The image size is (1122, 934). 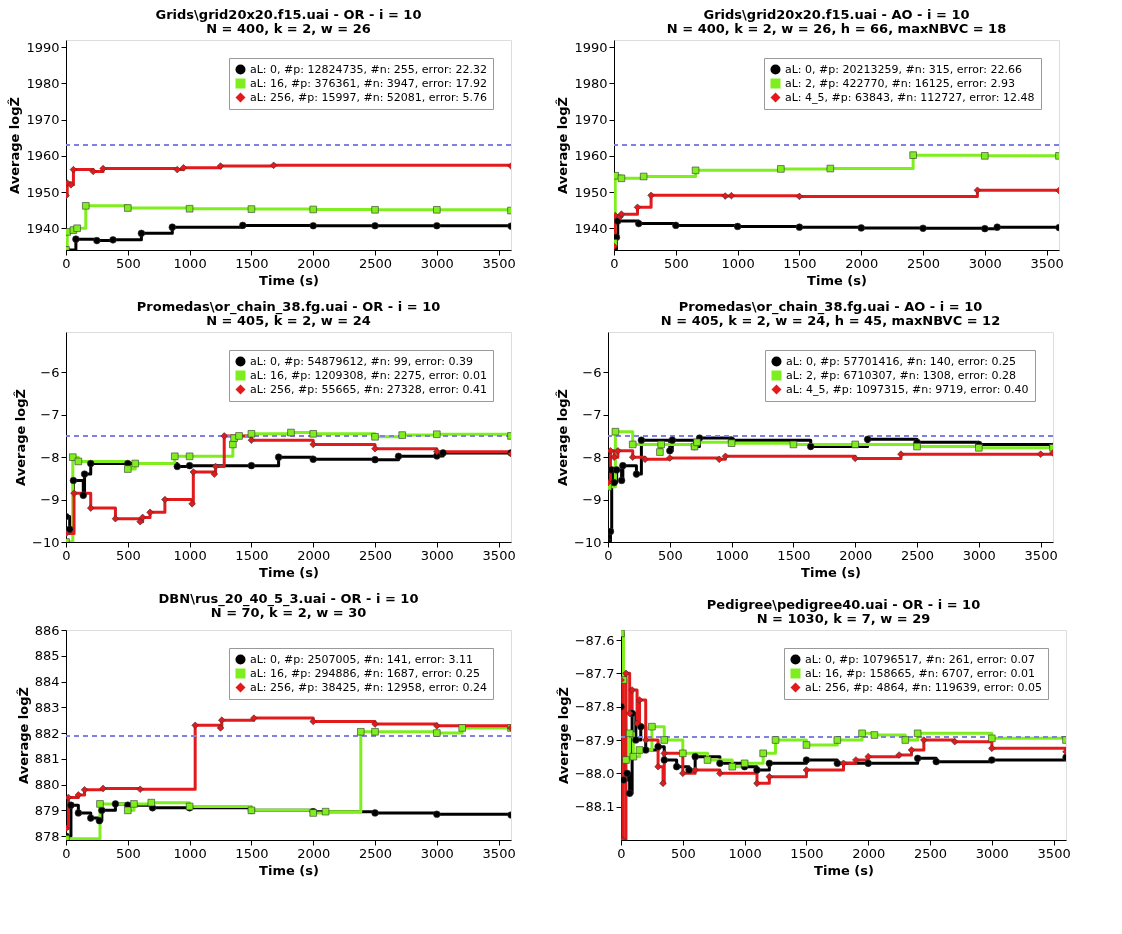 What do you see at coordinates (361, 659) in the screenshot?
I see `legend-label: aL: 0, #p: 2507005, #n: 141, error: 3.11` at bounding box center [361, 659].